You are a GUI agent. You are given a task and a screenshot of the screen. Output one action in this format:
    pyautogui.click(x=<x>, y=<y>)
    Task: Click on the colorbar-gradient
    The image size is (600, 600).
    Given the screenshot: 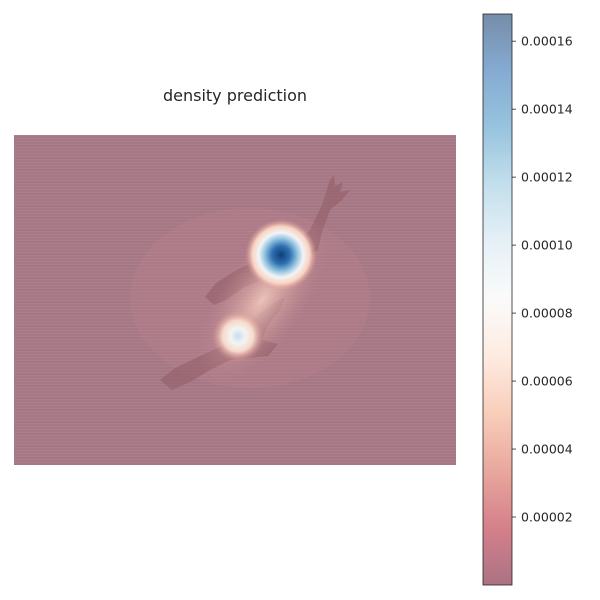 What is the action you would take?
    pyautogui.click(x=497, y=299)
    